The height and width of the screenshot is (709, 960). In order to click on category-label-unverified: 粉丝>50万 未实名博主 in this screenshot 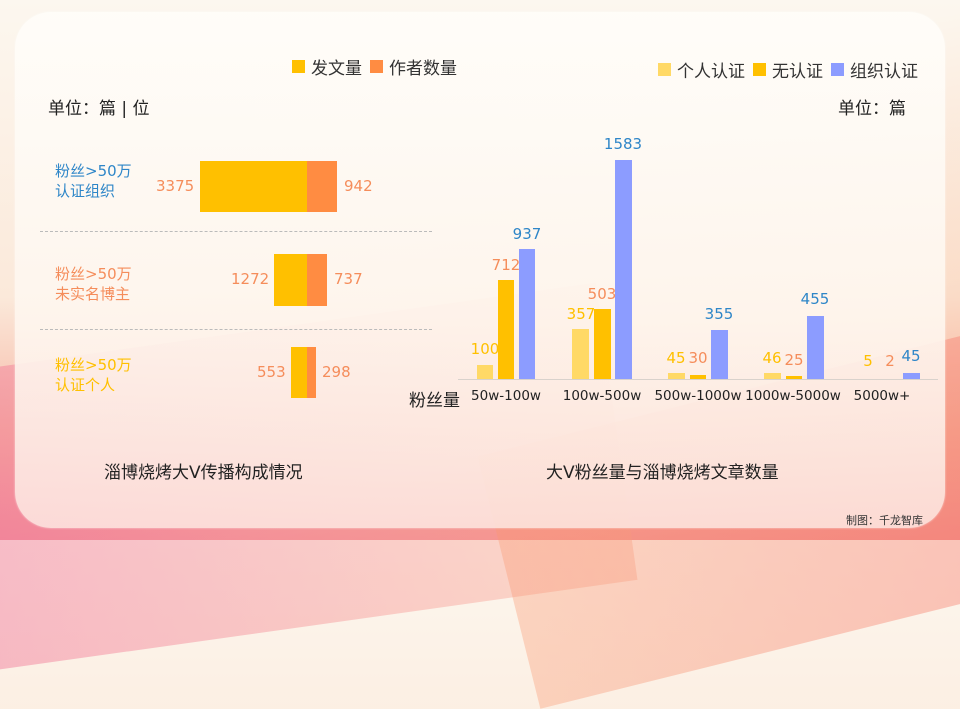, I will do `click(93, 284)`.